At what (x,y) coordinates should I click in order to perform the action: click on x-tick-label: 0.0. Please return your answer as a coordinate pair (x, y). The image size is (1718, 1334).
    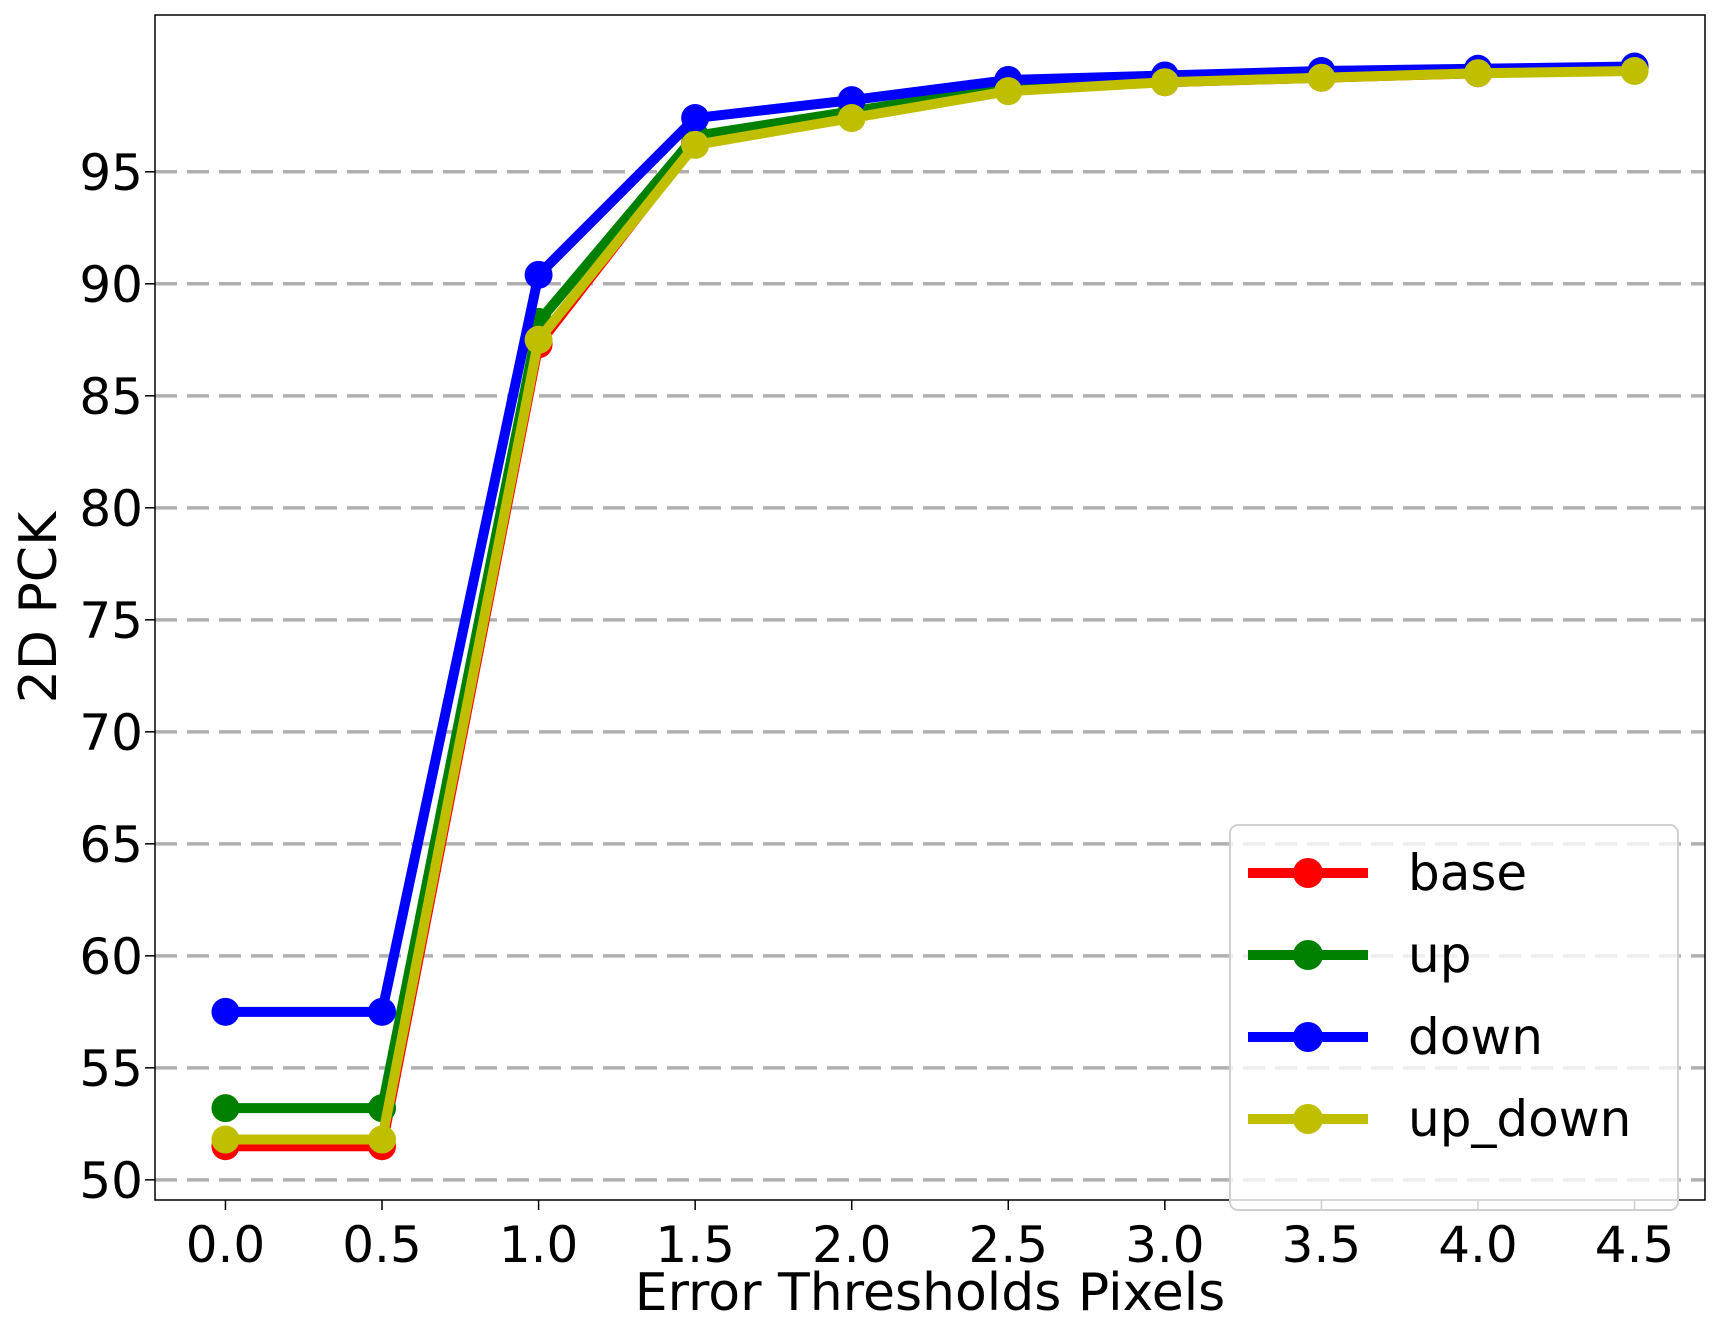
    Looking at the image, I should click on (226, 1245).